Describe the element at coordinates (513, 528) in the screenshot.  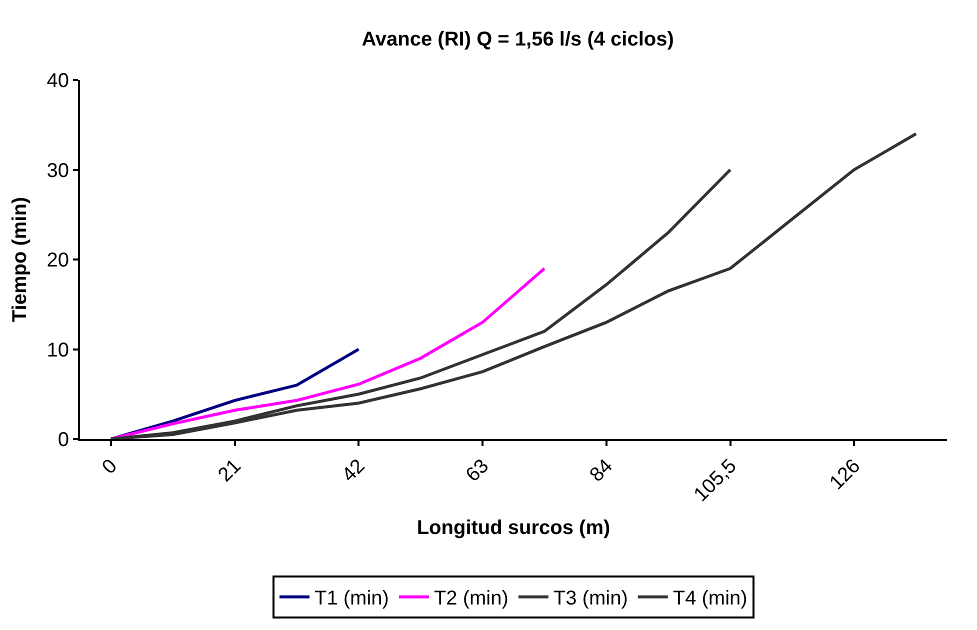
I see `x-axis-title: Longitud surcos (m)` at that location.